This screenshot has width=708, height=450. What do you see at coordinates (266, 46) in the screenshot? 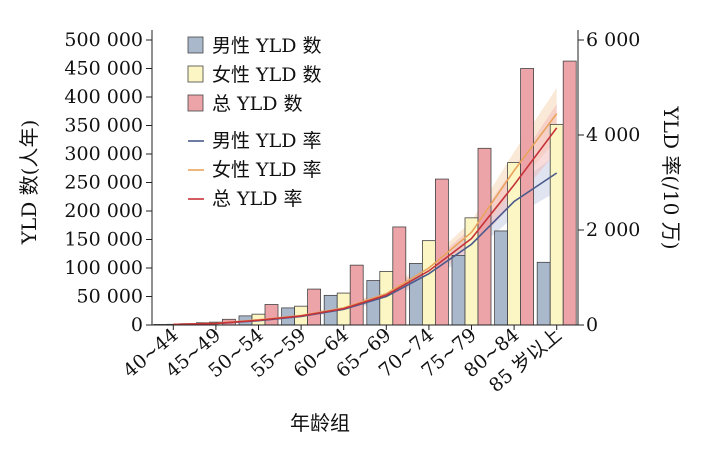
I see `legend-label-bar-0: 男性 YLD 数` at bounding box center [266, 46].